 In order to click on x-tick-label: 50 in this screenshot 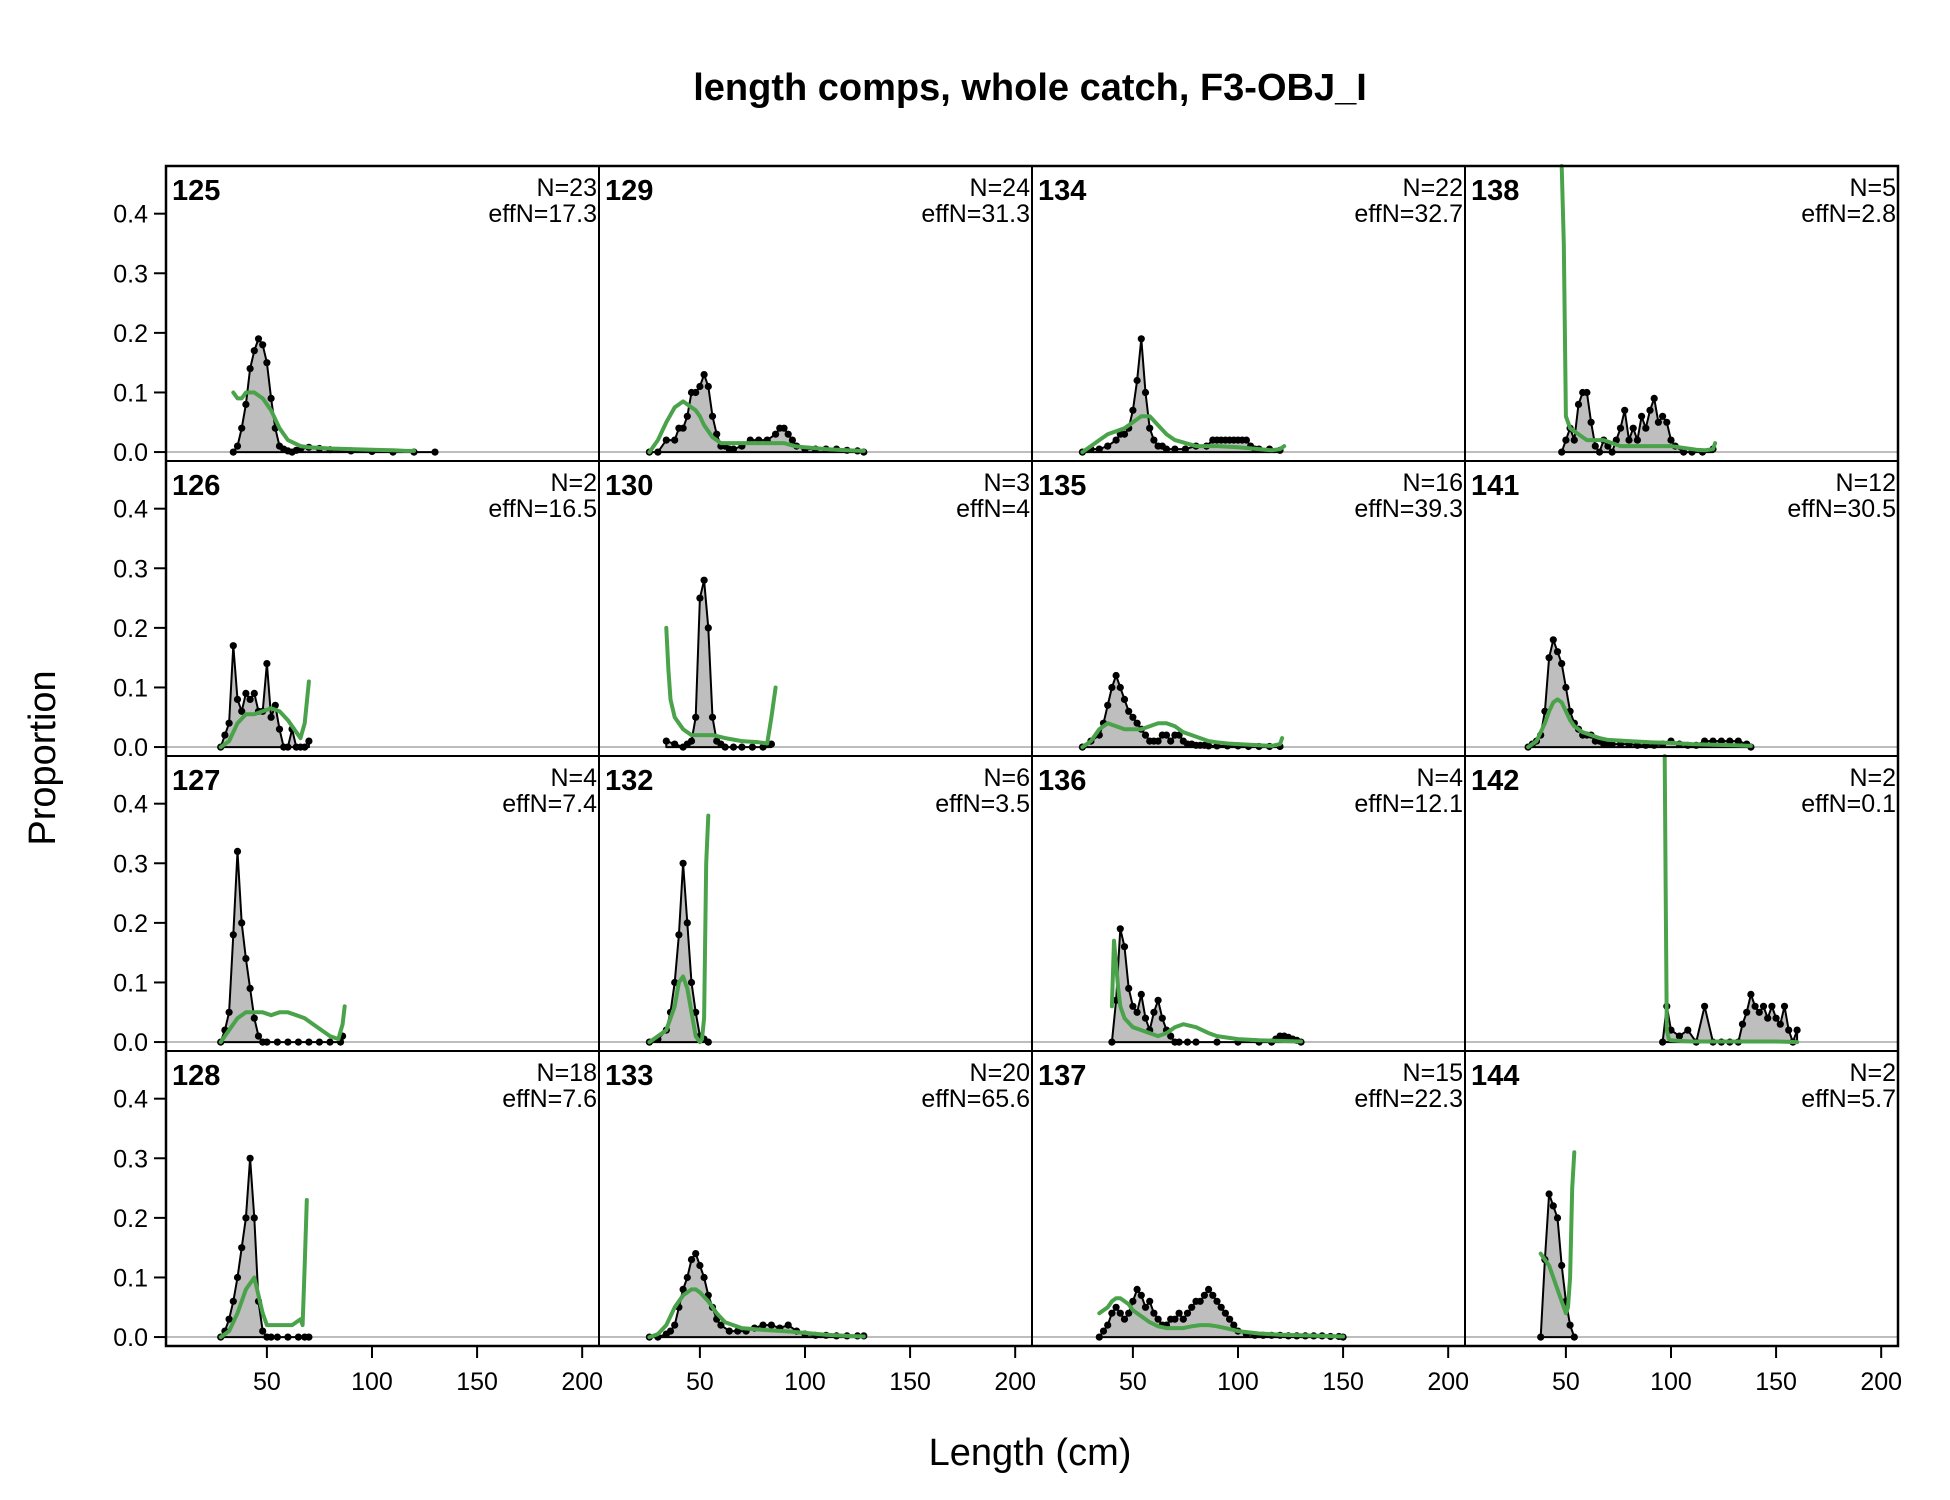, I will do `click(267, 1382)`.